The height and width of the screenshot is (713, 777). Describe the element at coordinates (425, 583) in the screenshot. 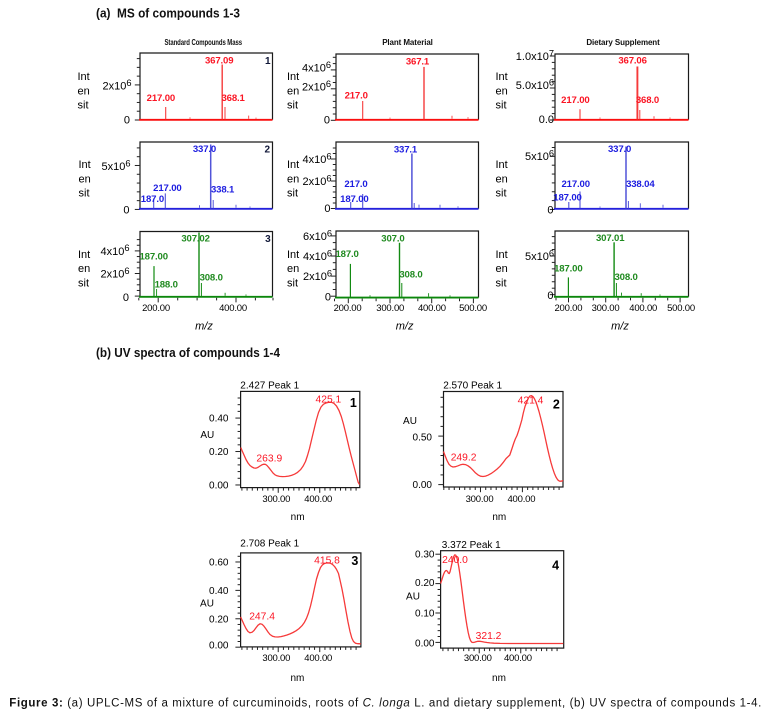

I see `svg-text: 0.20` at that location.